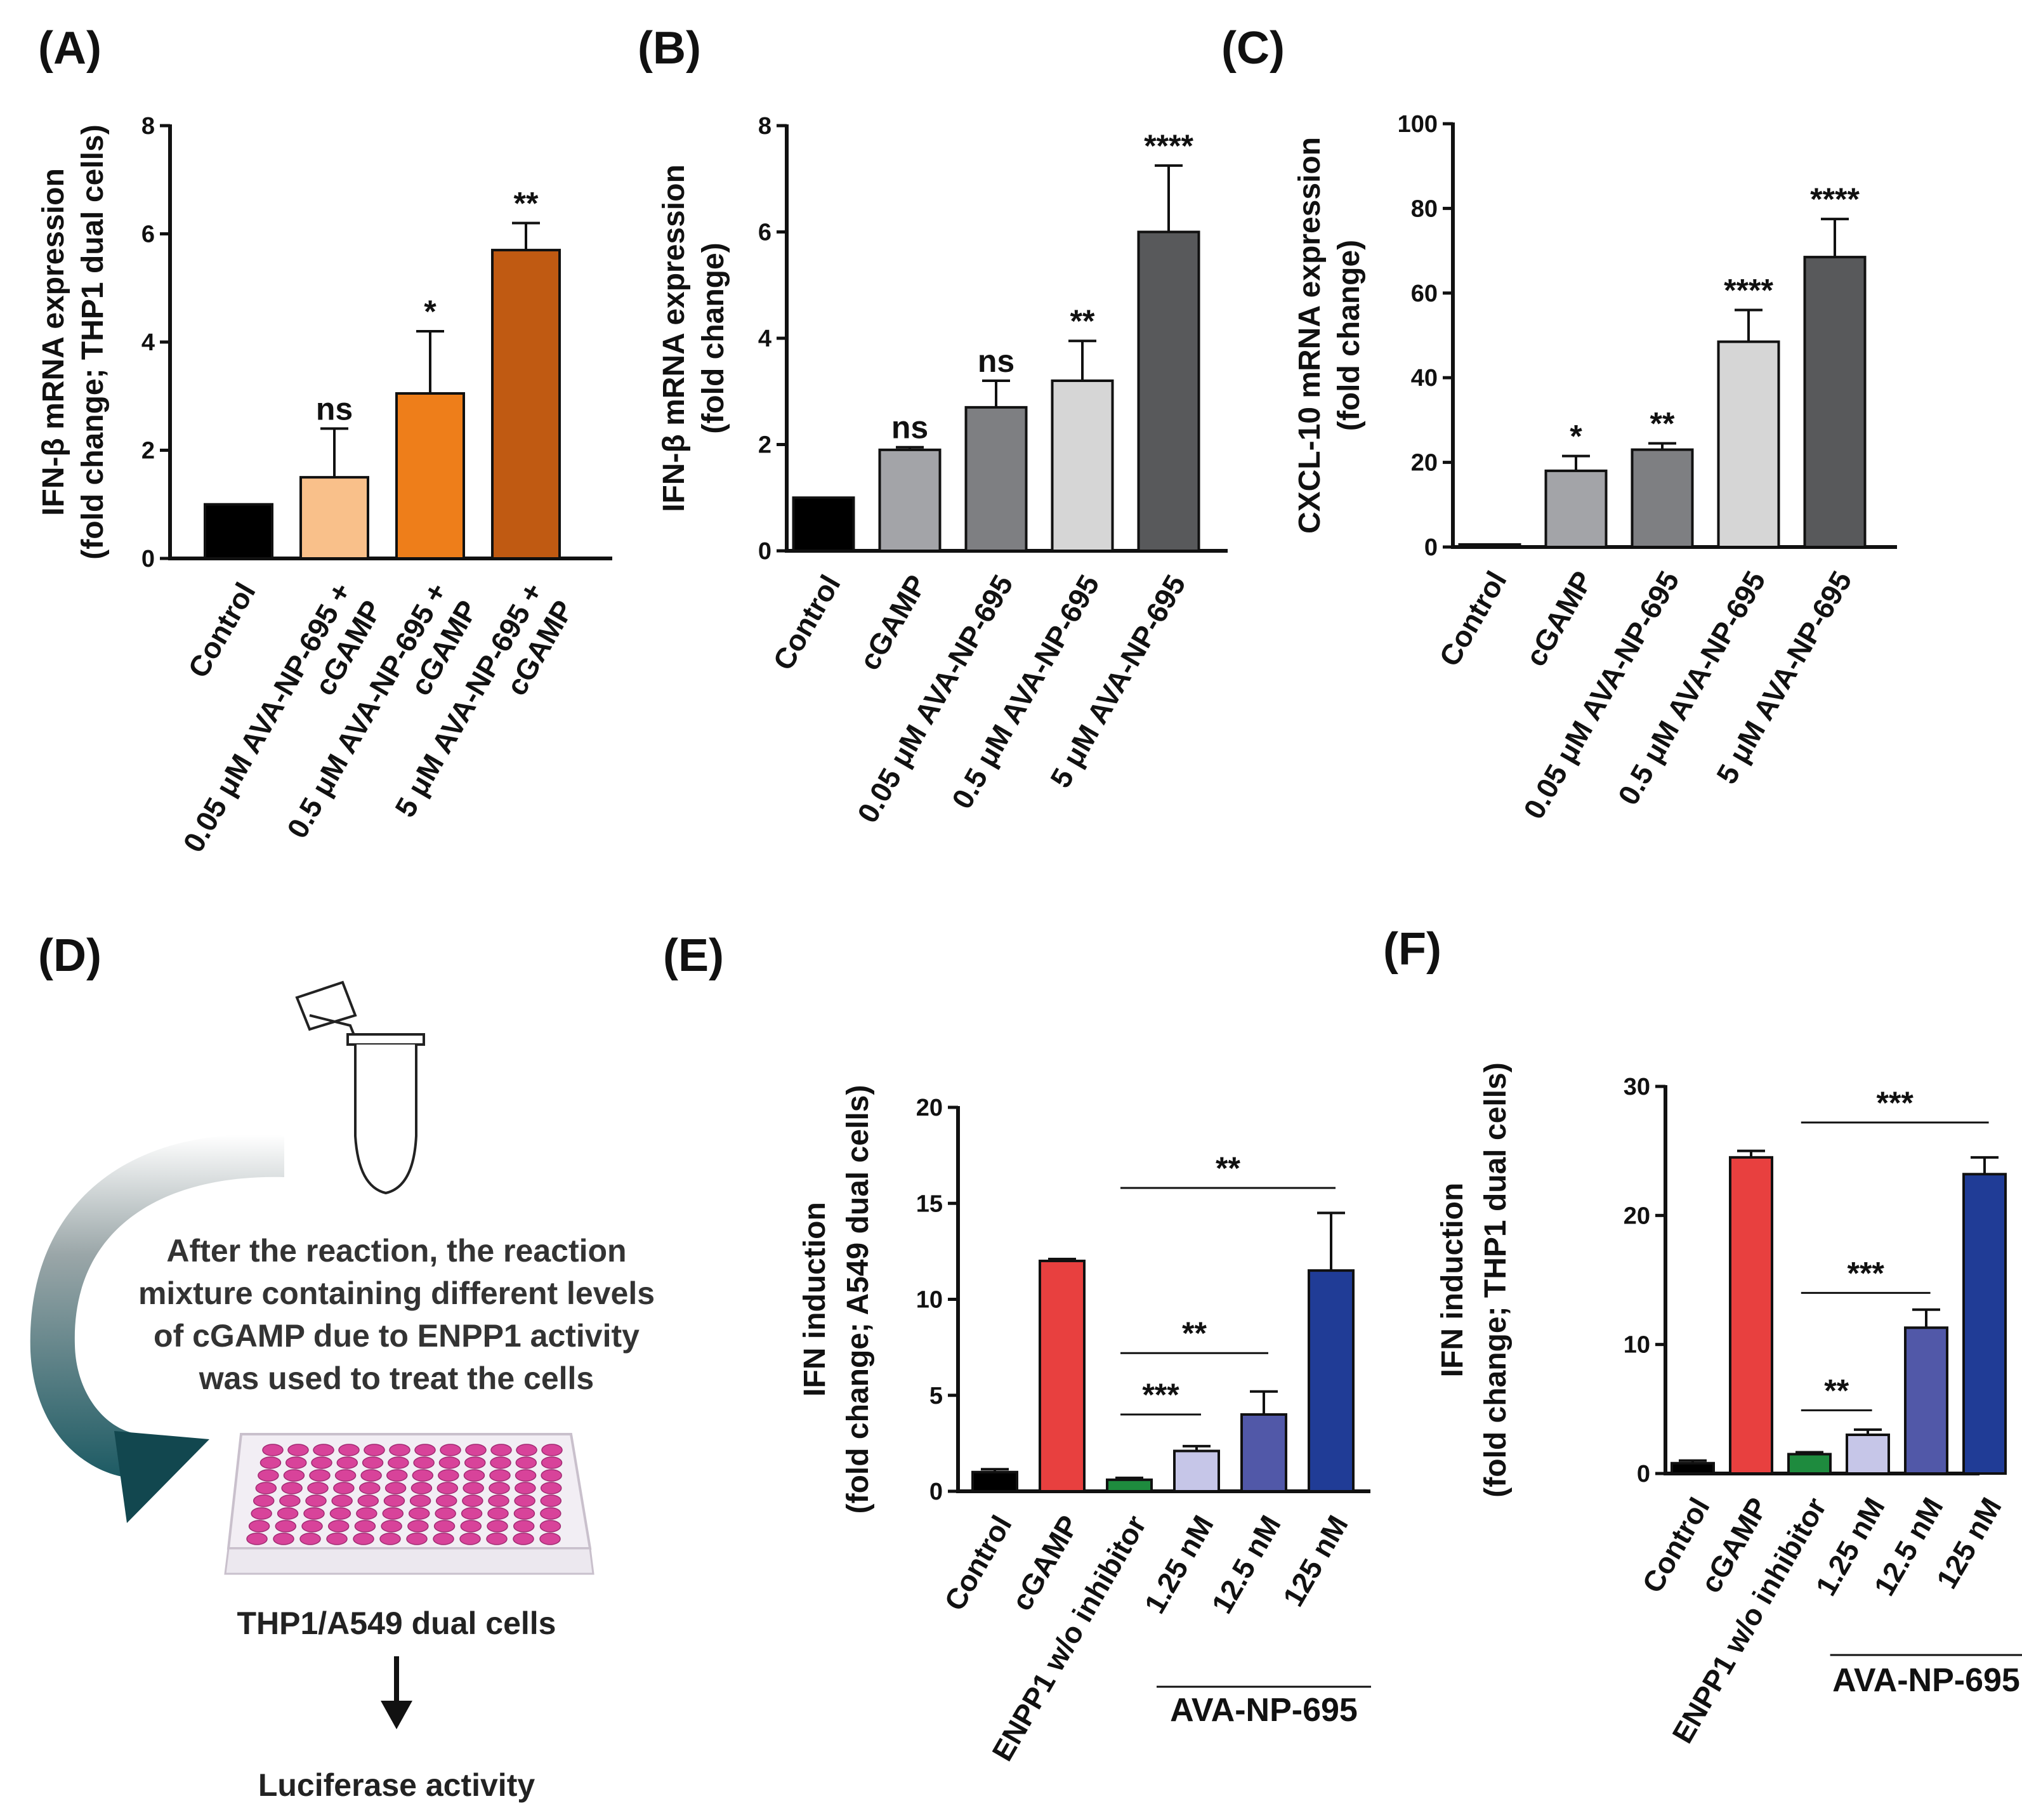 The image size is (2022, 1820). What do you see at coordinates (1418, 124) in the screenshot?
I see `y-tick-label-c: 100` at bounding box center [1418, 124].